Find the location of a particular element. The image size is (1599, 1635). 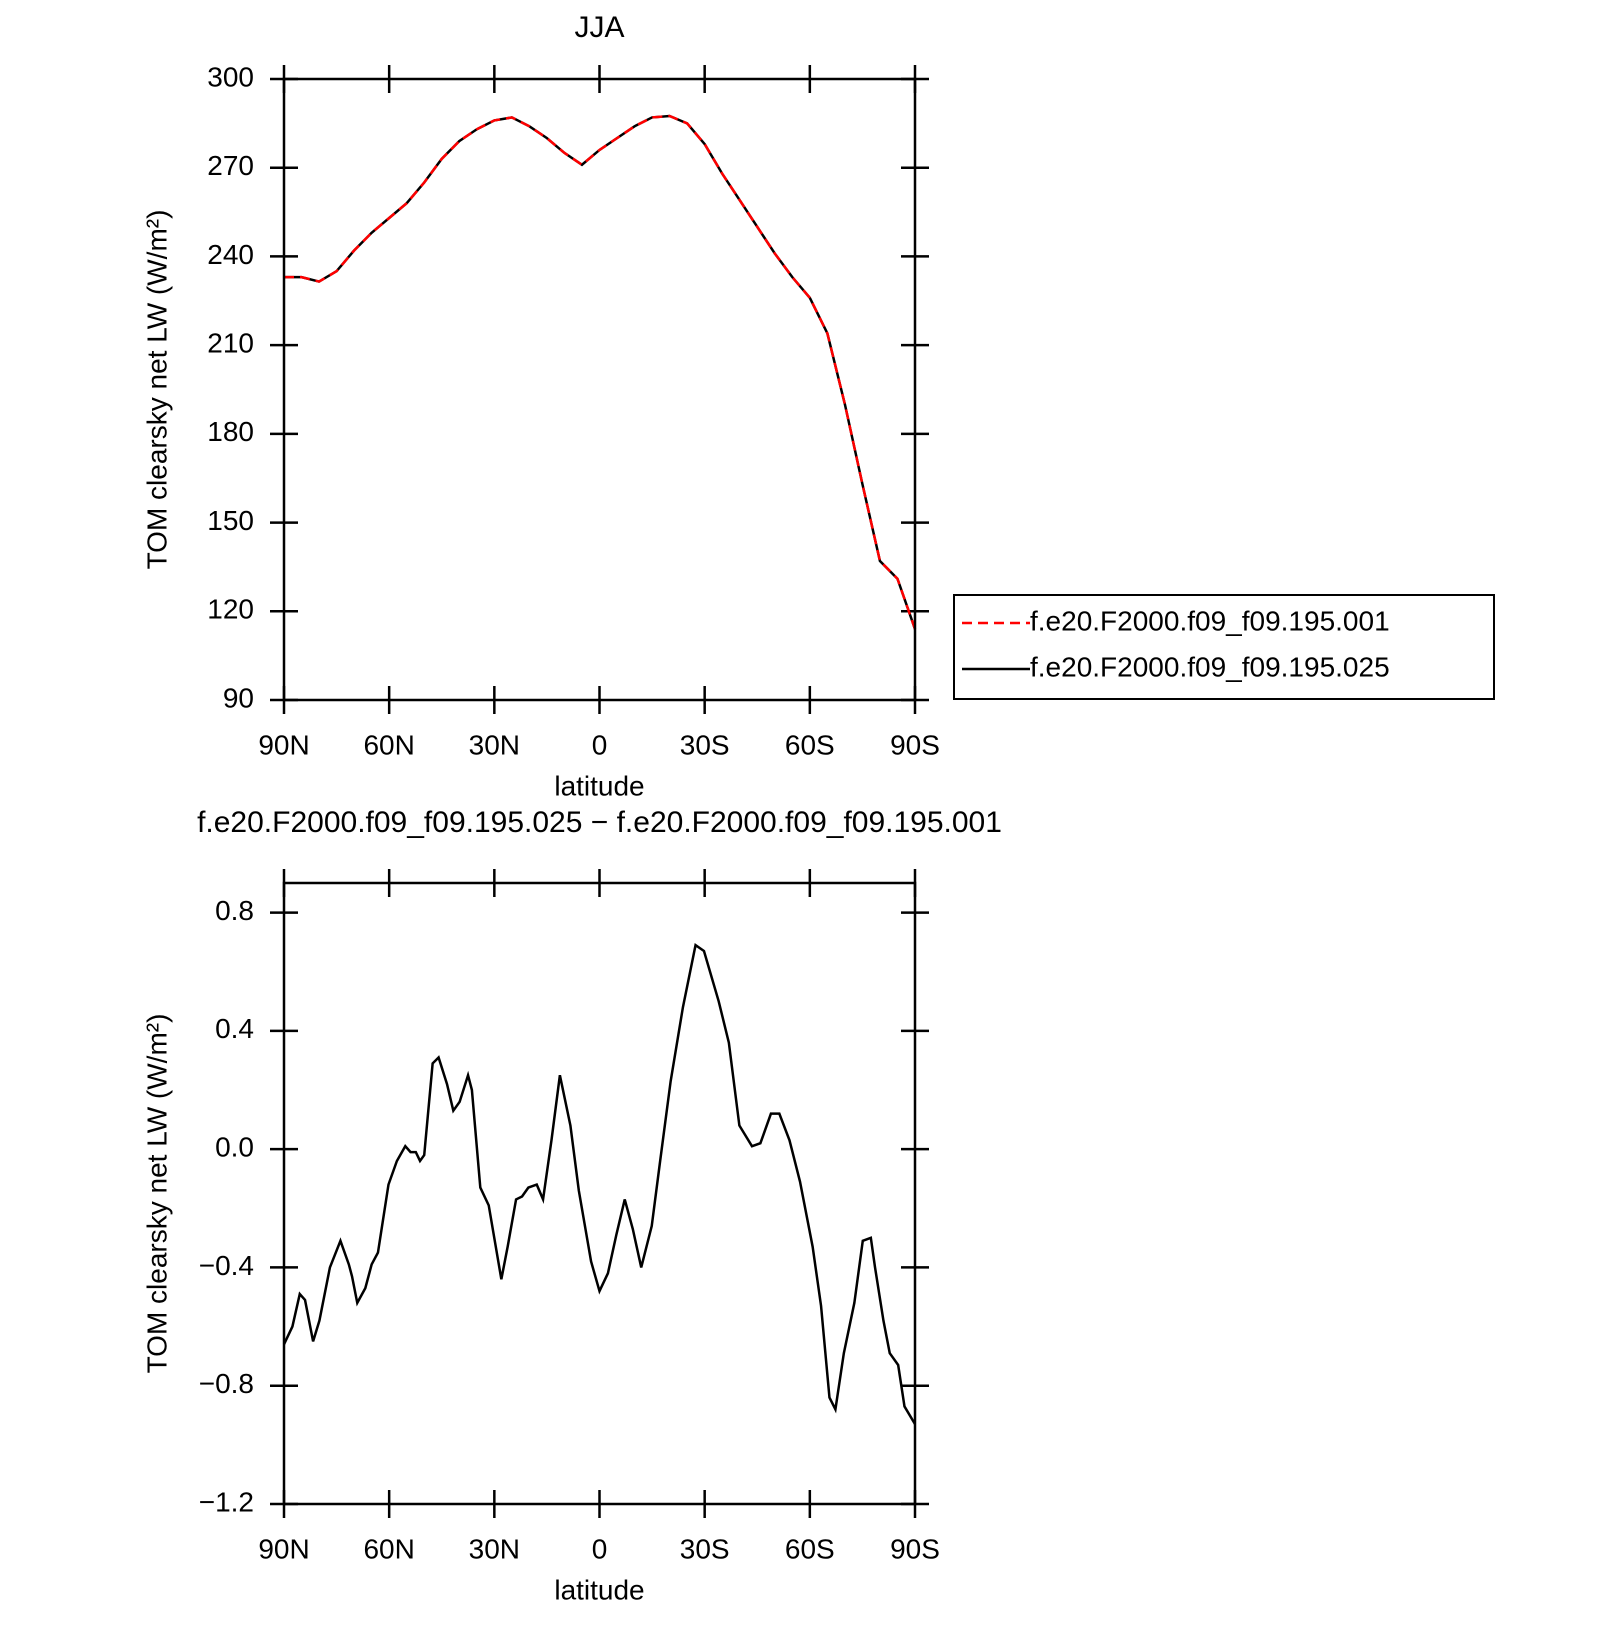

legend-box is located at coordinates (1224, 647).